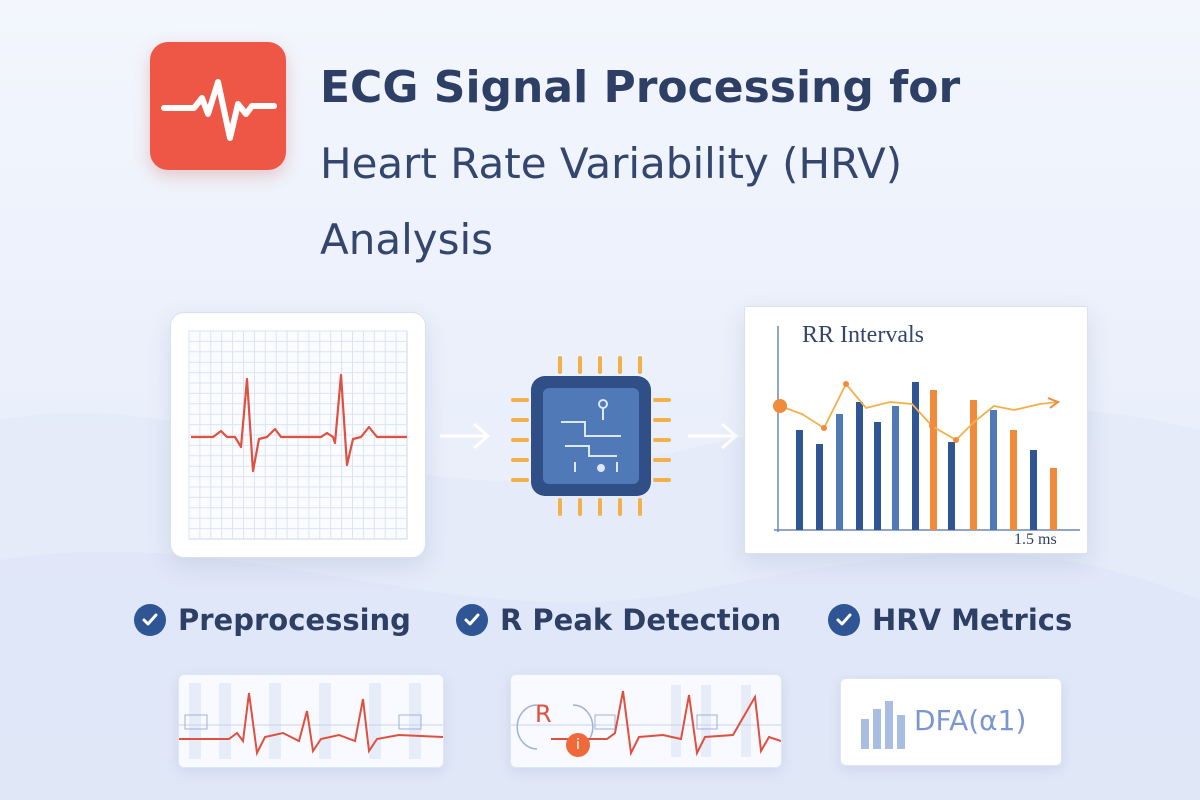 The image size is (1200, 800). I want to click on heartbeat-icon, so click(219, 110).